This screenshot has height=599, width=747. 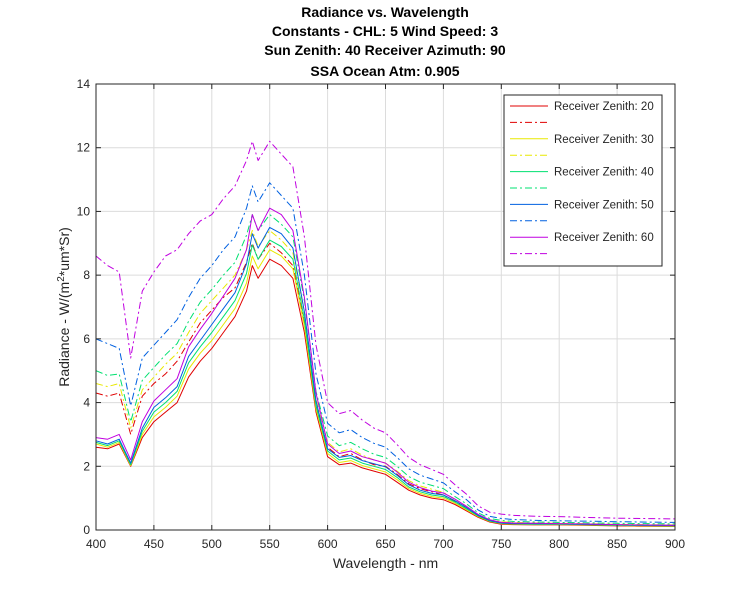 I want to click on x-tick-label: 500, so click(x=212, y=544).